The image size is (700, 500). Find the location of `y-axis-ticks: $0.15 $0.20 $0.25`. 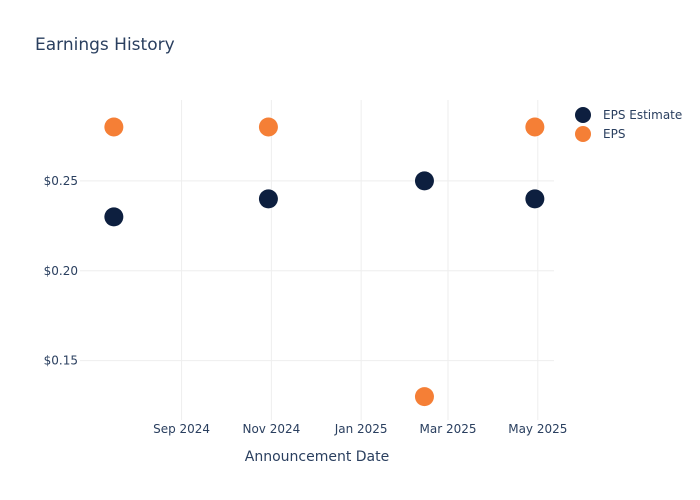

y-axis-ticks: $0.15 $0.20 $0.25 is located at coordinates (61, 271).